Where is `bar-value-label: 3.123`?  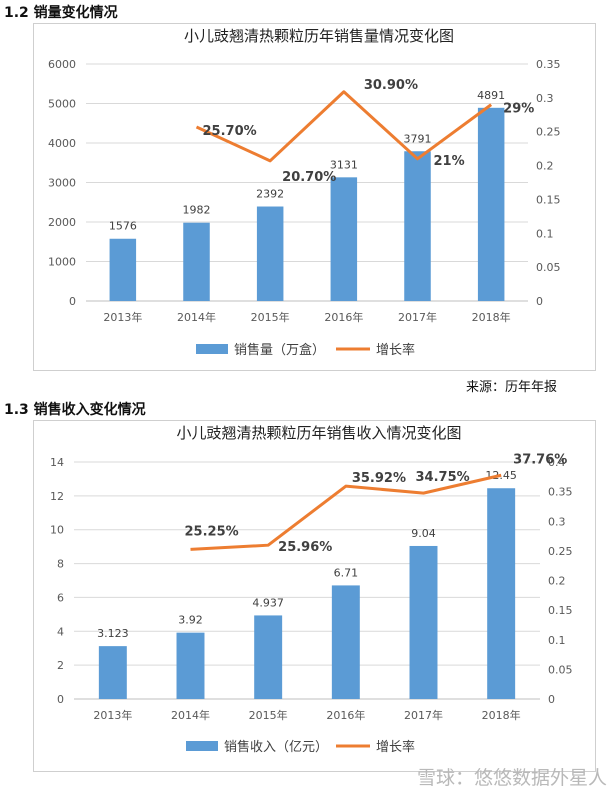 bar-value-label: 3.123 is located at coordinates (113, 633).